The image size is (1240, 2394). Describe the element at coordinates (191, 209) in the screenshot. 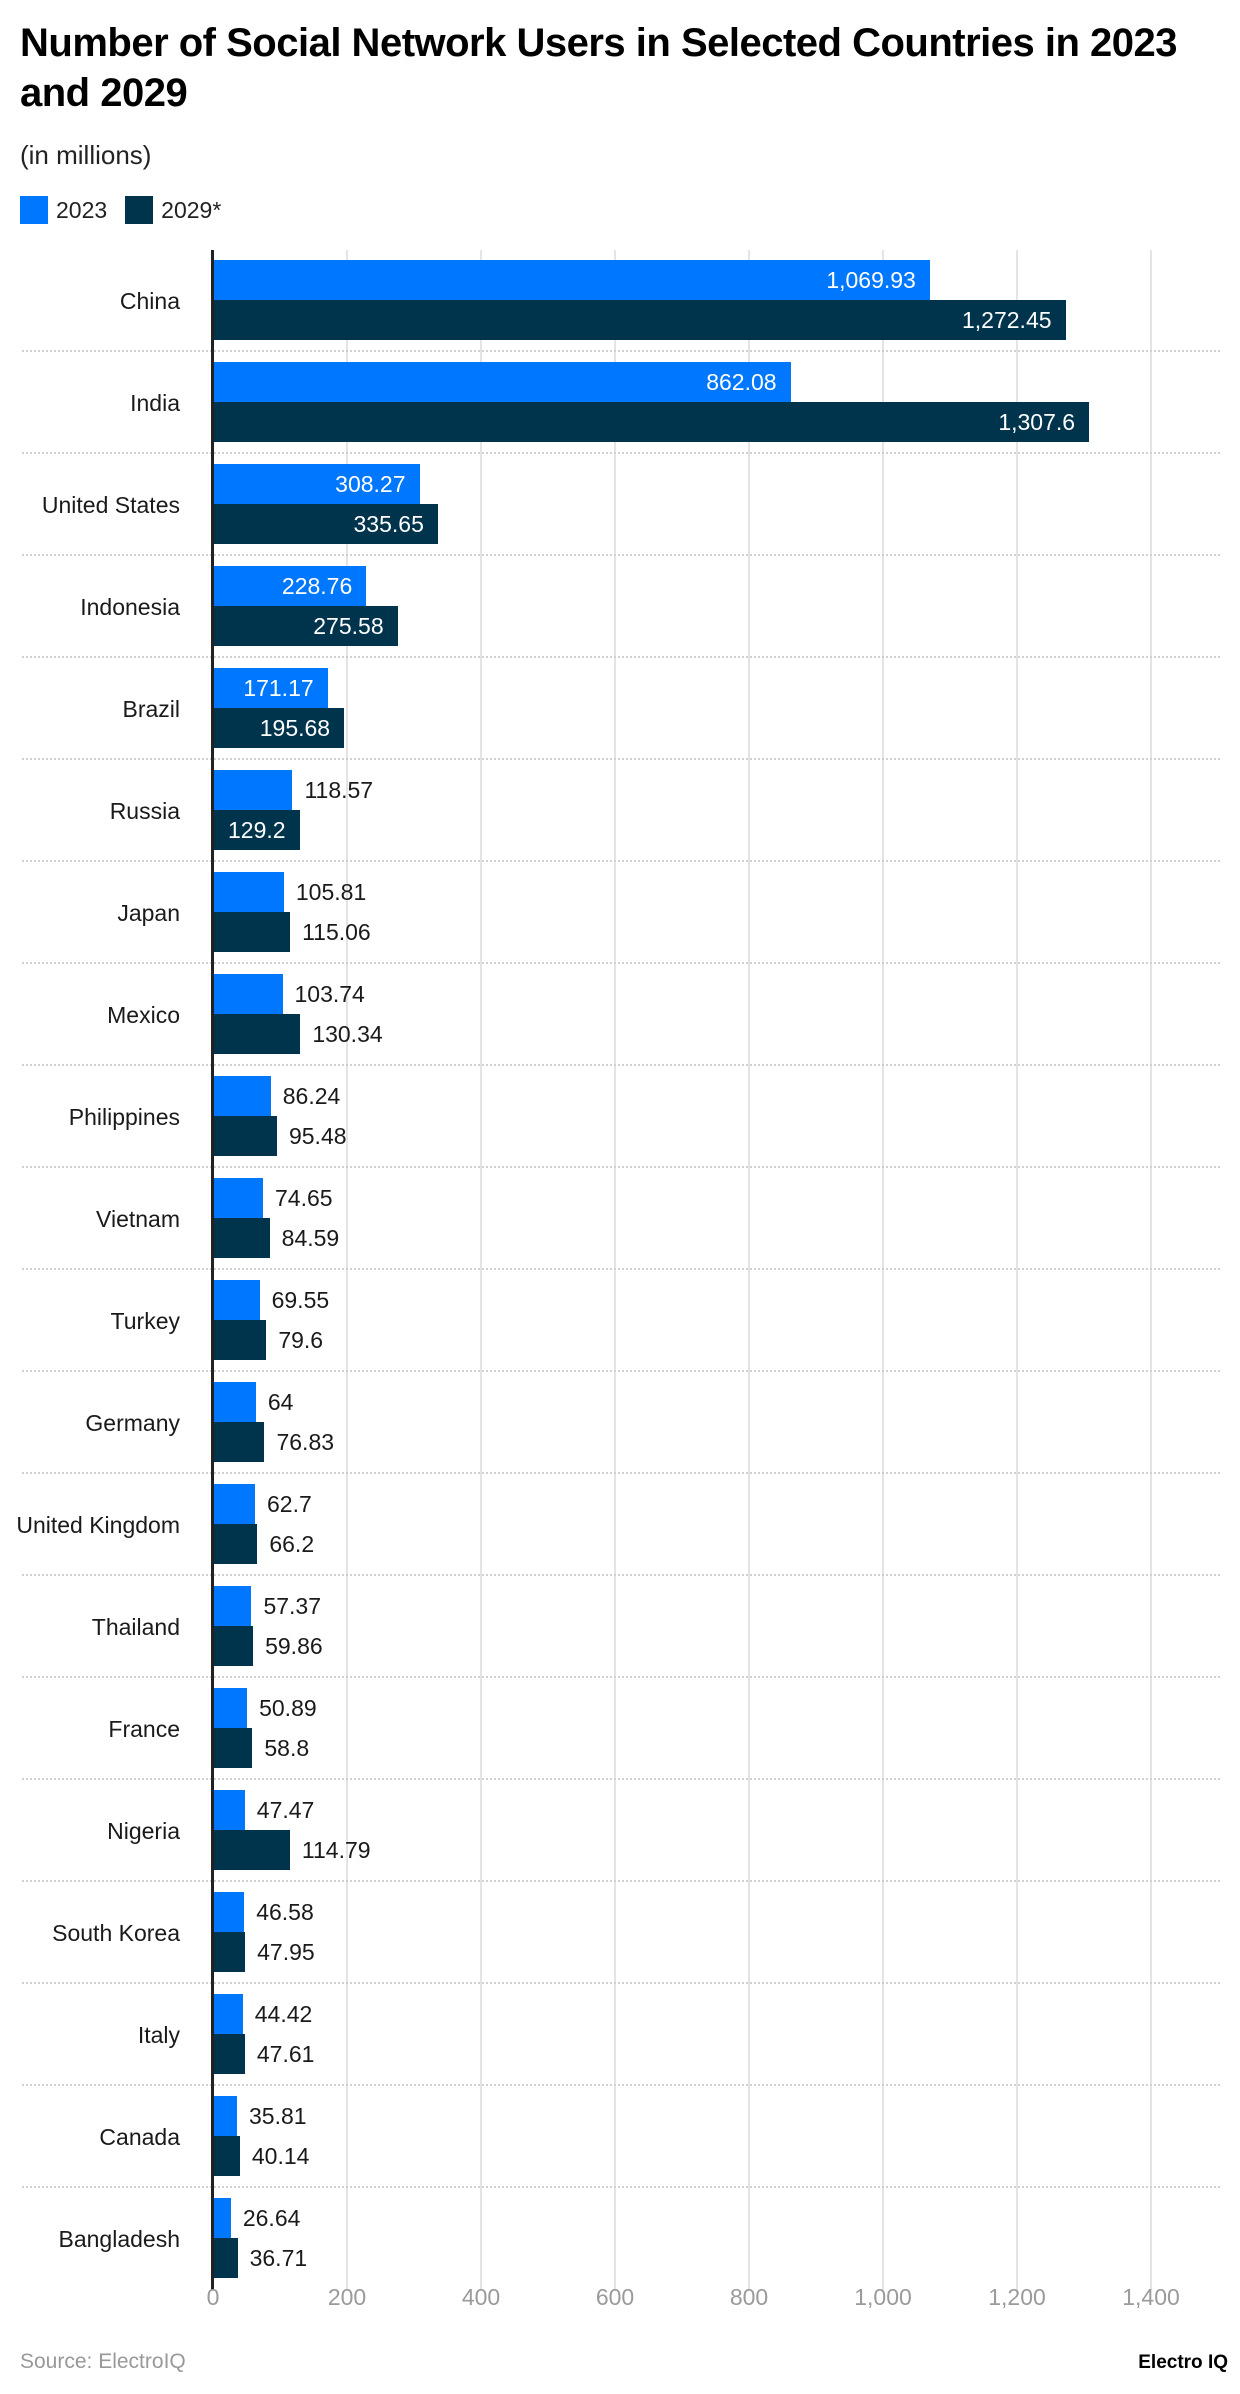

I see `legend-label-2029: 2029*` at that location.